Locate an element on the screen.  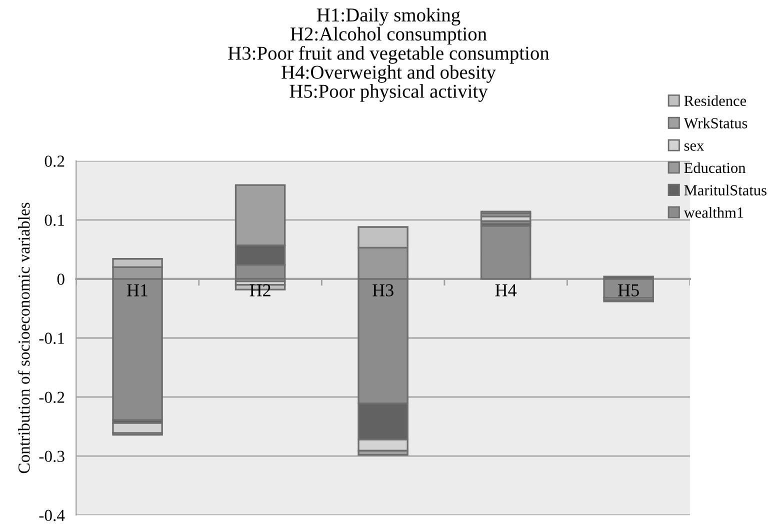
x-tick-label: H4 is located at coordinates (506, 290).